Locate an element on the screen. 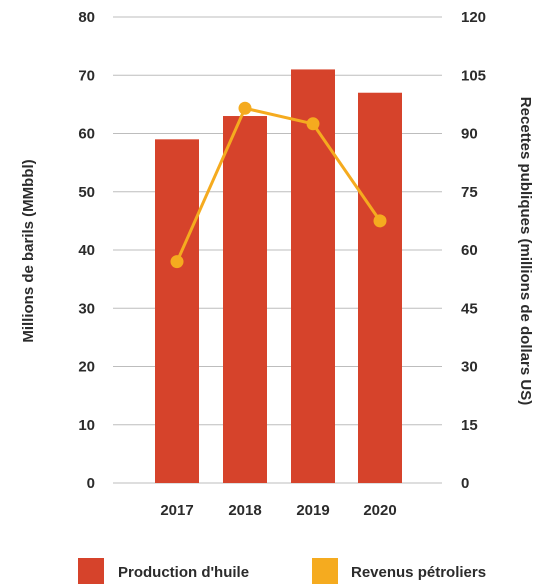  left-axis-ticks: 0 10 20 30 40 50 60 70 80 is located at coordinates (86, 250).